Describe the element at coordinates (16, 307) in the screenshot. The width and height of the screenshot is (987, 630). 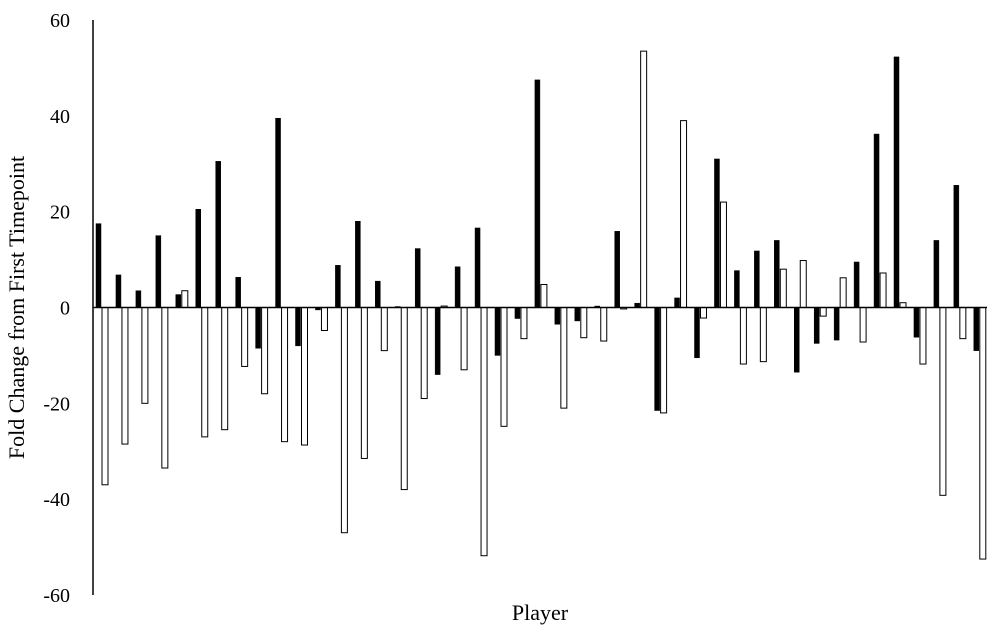
I see `y-axis-title: Fold Change from First Timepoint` at that location.